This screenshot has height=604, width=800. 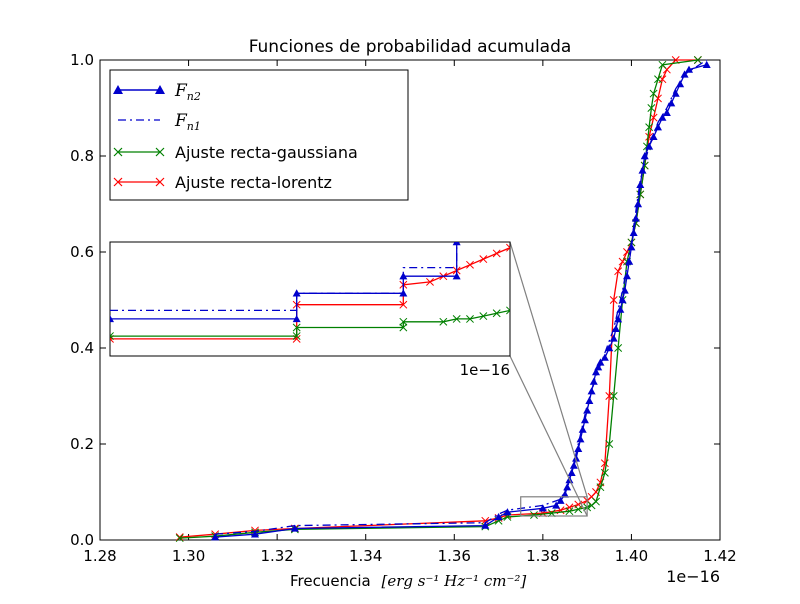 I want to click on legend-entry-fn1: Fn1, so click(x=159, y=122).